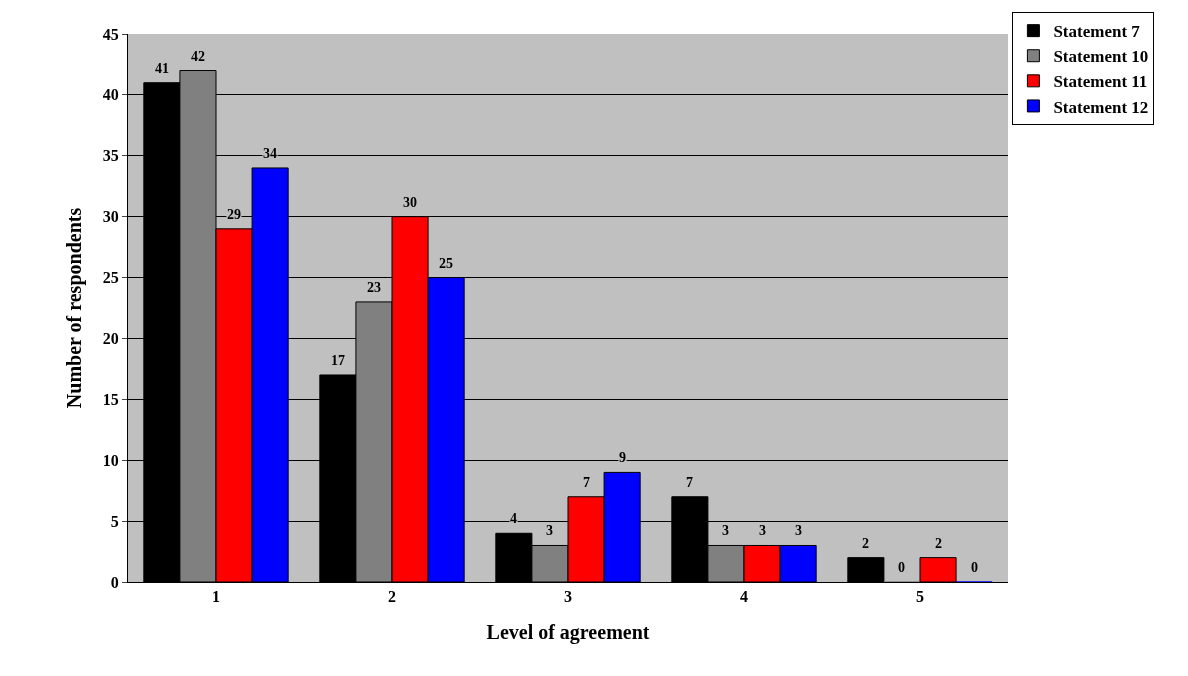  What do you see at coordinates (110, 399) in the screenshot?
I see `y-tick-label: 15` at bounding box center [110, 399].